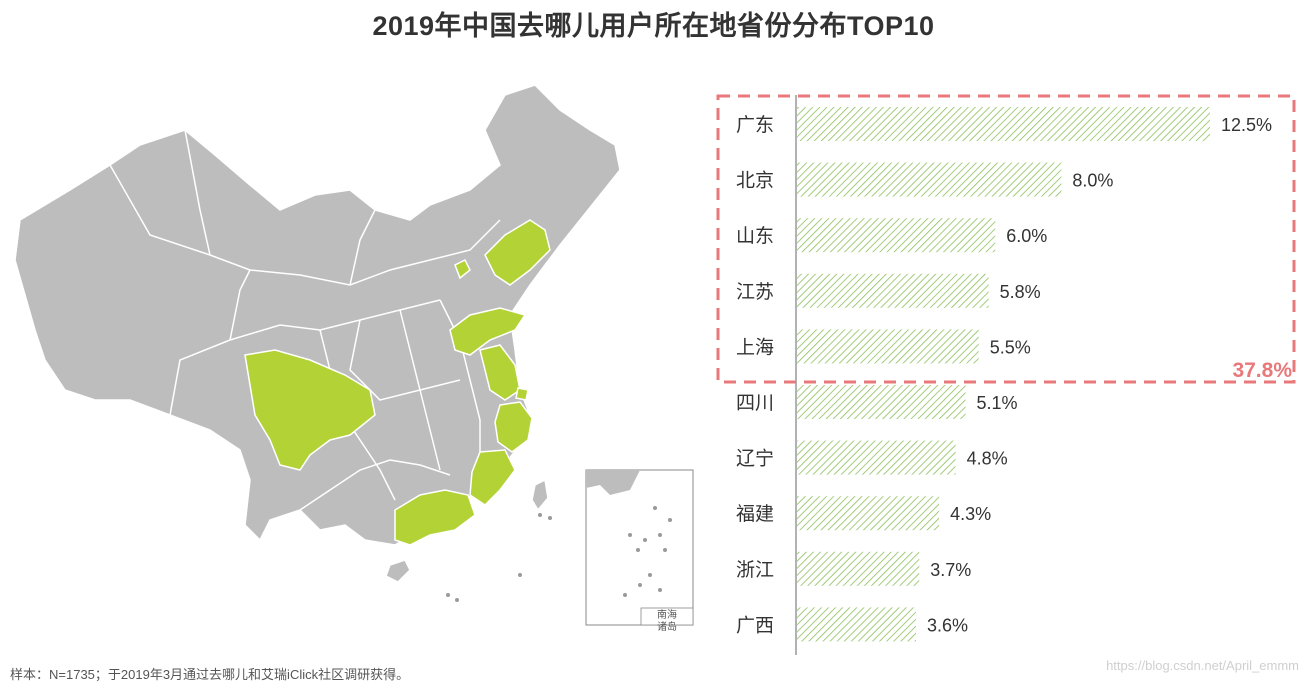  I want to click on category-label-2: 北京, so click(755, 181).